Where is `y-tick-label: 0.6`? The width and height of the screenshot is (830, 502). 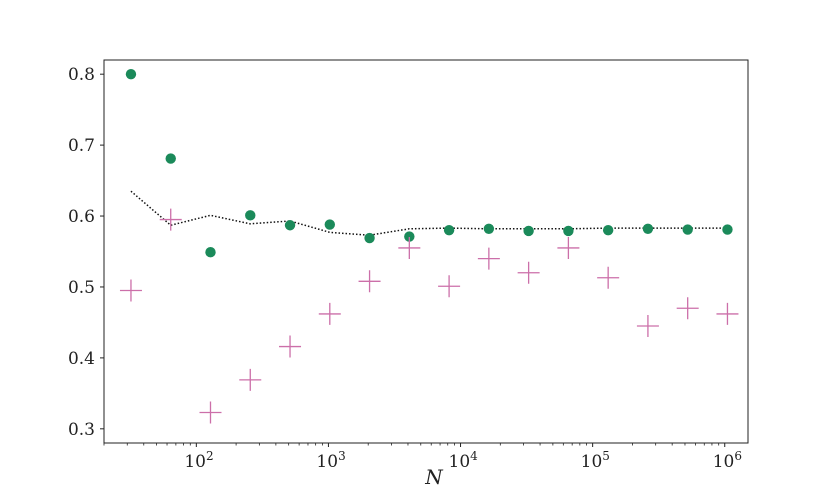 y-tick-label: 0.6 is located at coordinates (81, 217).